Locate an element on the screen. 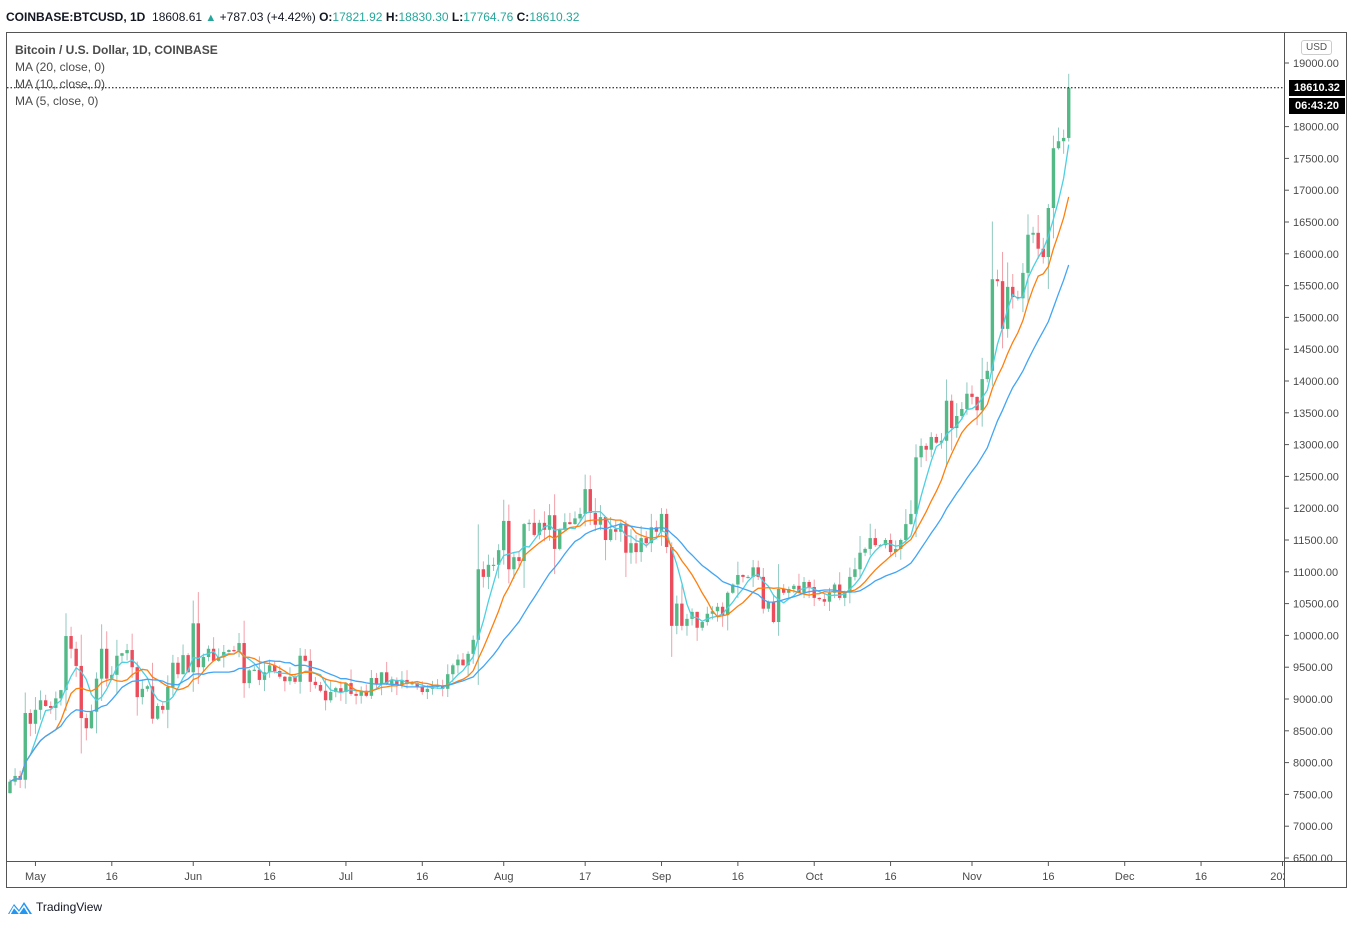  legend-ma10: MA (10, close, 0) is located at coordinates (60, 84).